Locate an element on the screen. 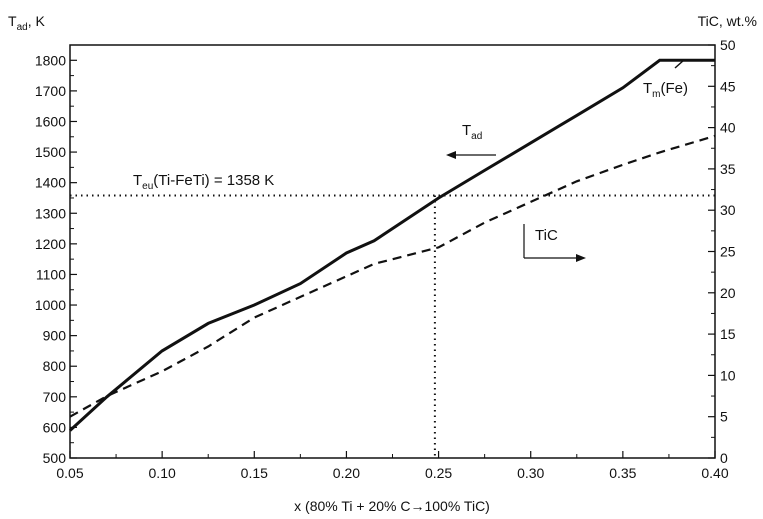 The width and height of the screenshot is (763, 519). t-ad-arrow-head is located at coordinates (451, 155).